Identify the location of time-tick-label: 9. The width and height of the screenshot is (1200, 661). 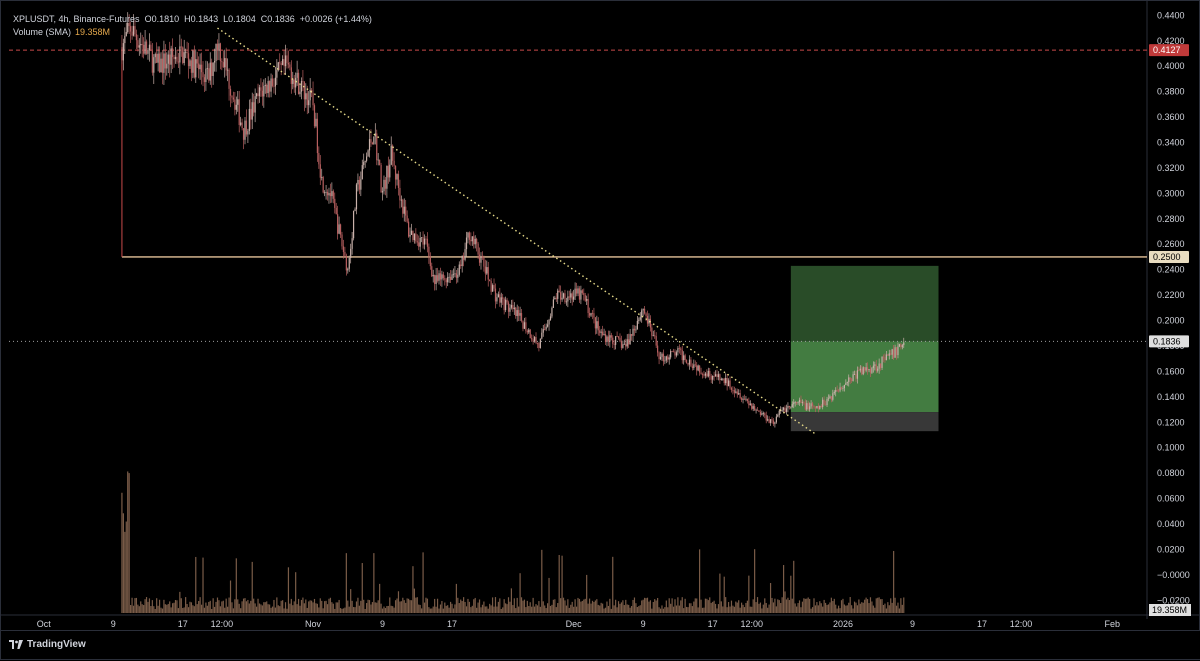
(912, 624).